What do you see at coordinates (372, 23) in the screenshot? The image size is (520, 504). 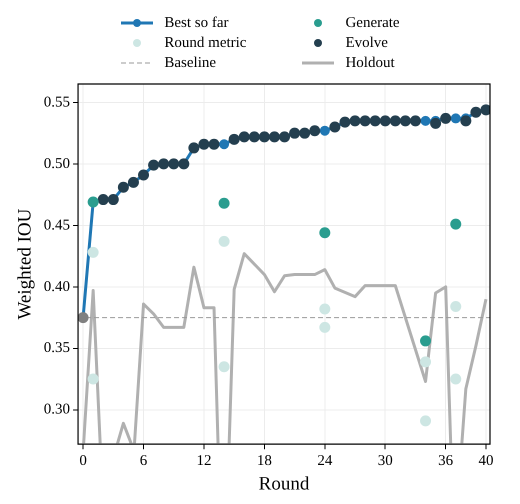 I see `legend-label: Generate` at bounding box center [372, 23].